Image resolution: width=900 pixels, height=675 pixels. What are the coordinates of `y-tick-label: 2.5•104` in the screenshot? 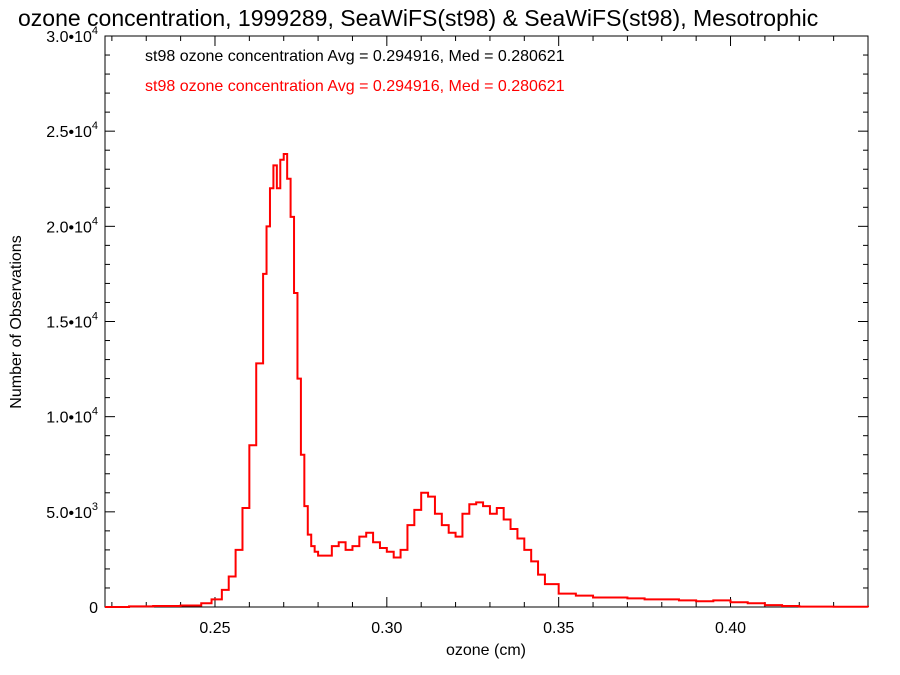 It's located at (72, 130).